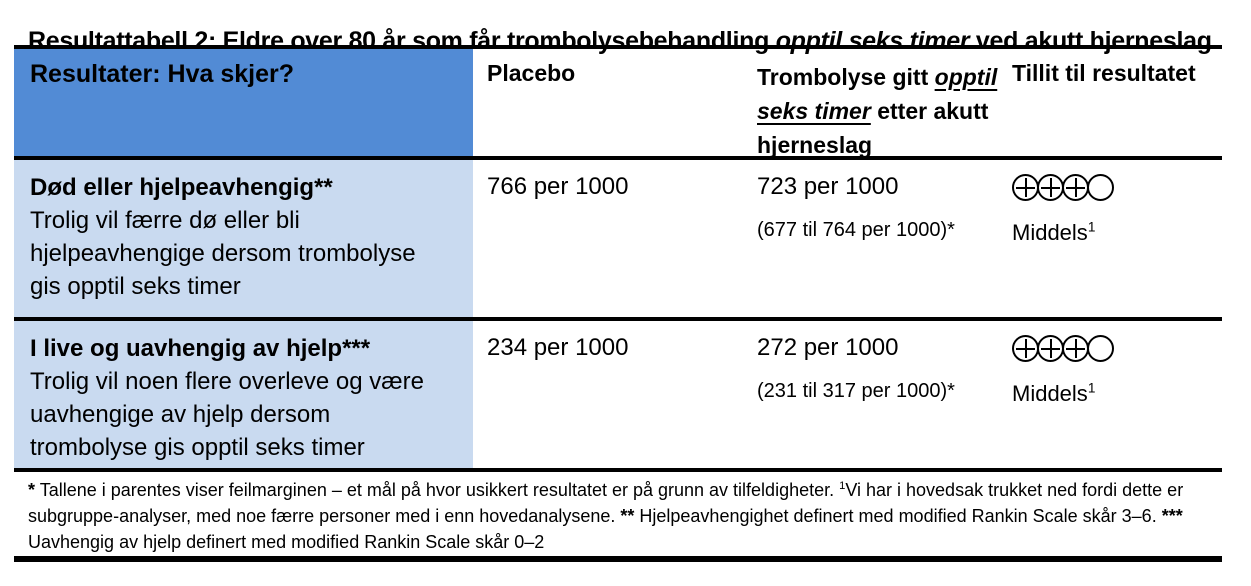 The image size is (1251, 586). Describe the element at coordinates (1090, 40) in the screenshot. I see `title-suffix: ved akutt hjerneslag` at that location.